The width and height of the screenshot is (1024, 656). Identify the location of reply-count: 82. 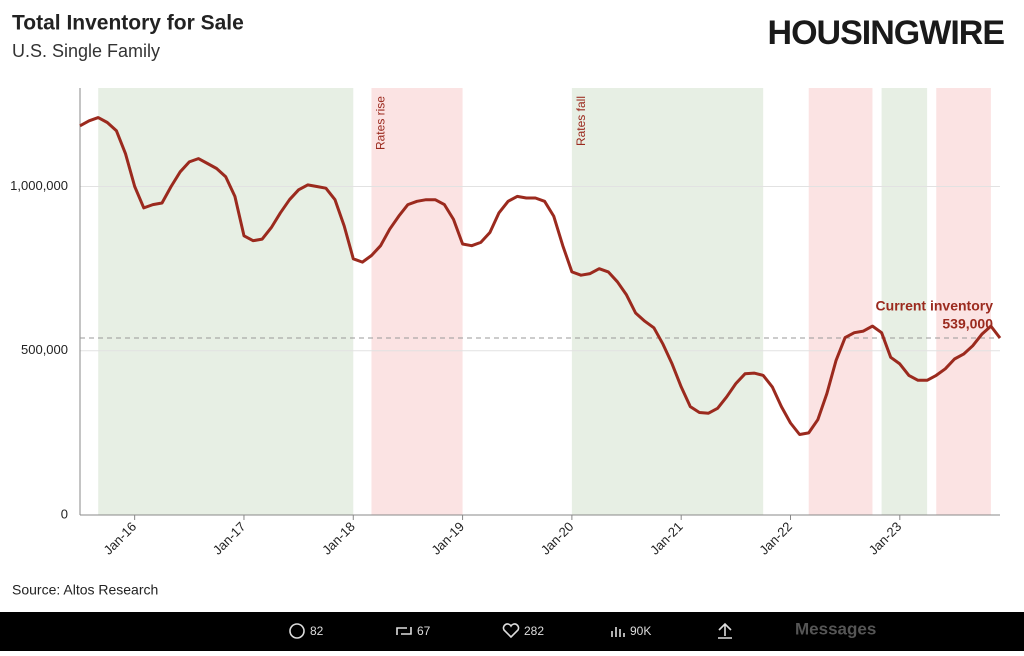
(317, 631).